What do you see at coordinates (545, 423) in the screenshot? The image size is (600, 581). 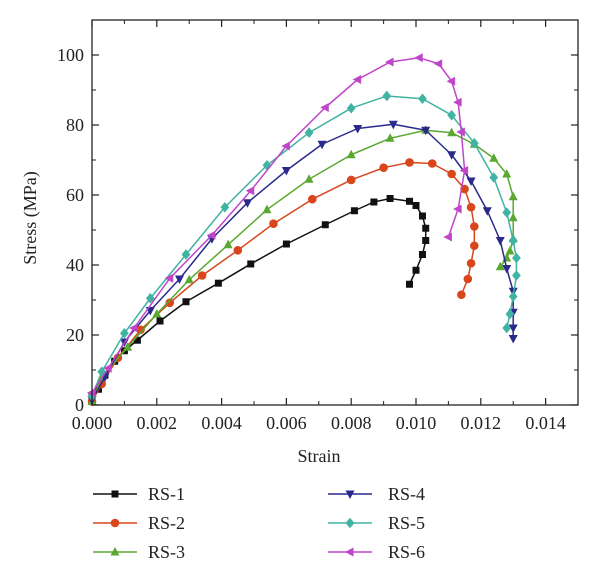 I see `x-tick-label: 0.014` at bounding box center [545, 423].